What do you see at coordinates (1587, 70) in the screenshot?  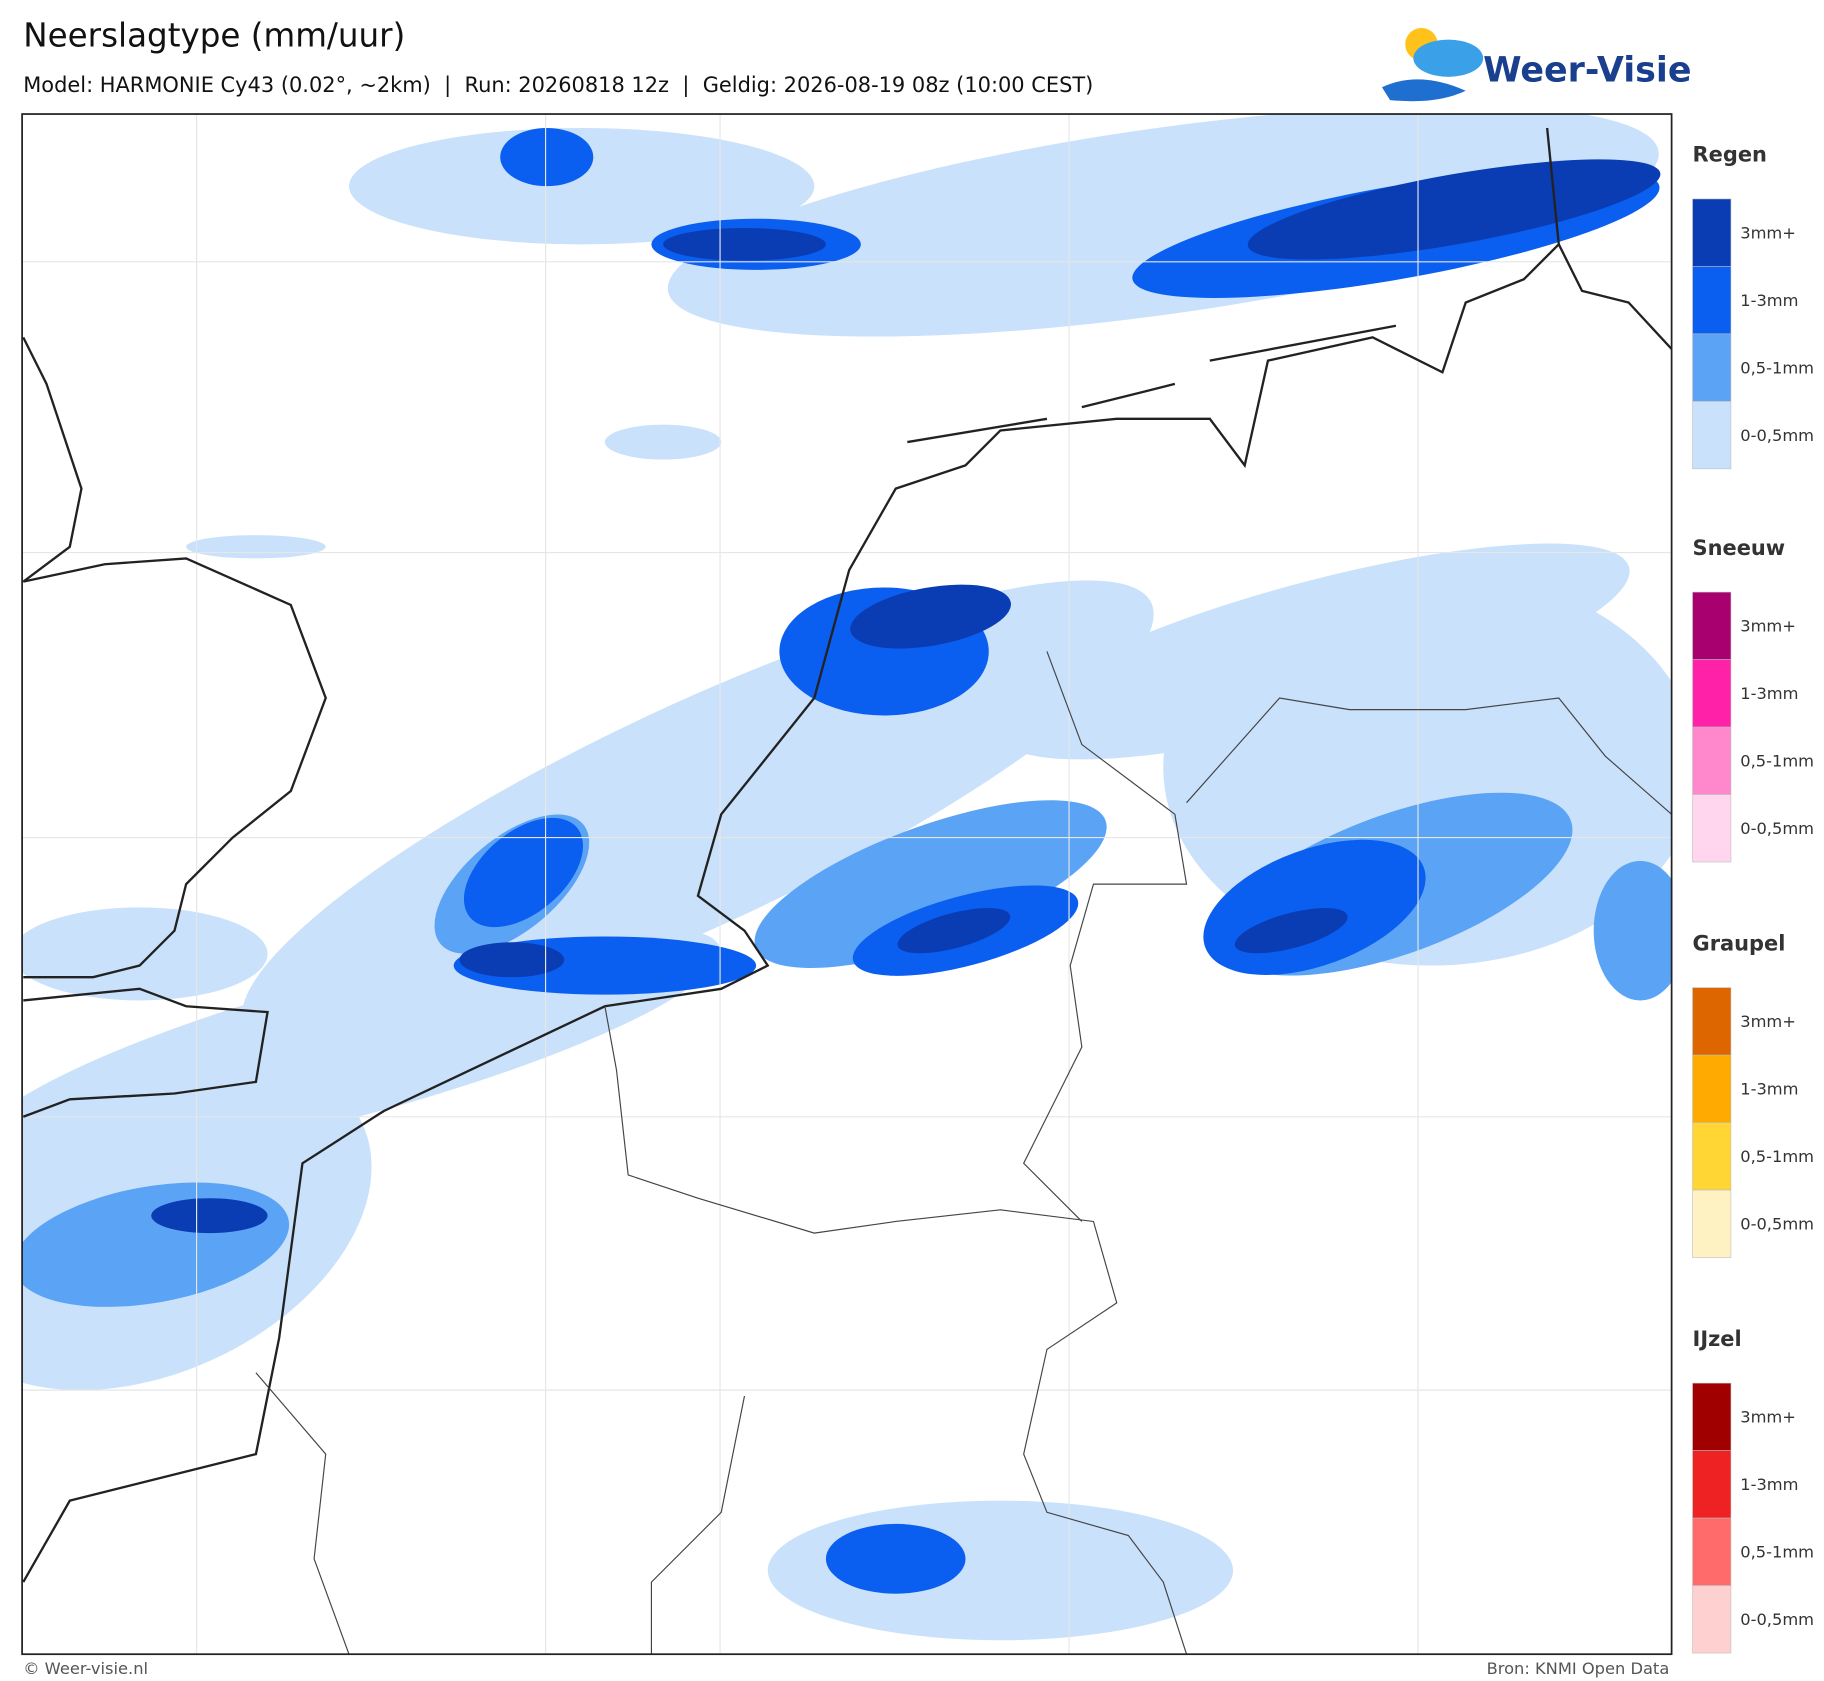 I see `logo-text: Weer-Visie` at bounding box center [1587, 70].